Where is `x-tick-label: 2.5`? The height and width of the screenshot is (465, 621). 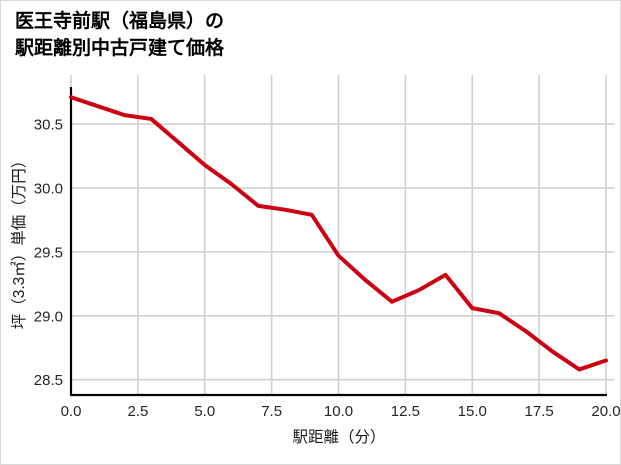 x-tick-label: 2.5 is located at coordinates (137, 411).